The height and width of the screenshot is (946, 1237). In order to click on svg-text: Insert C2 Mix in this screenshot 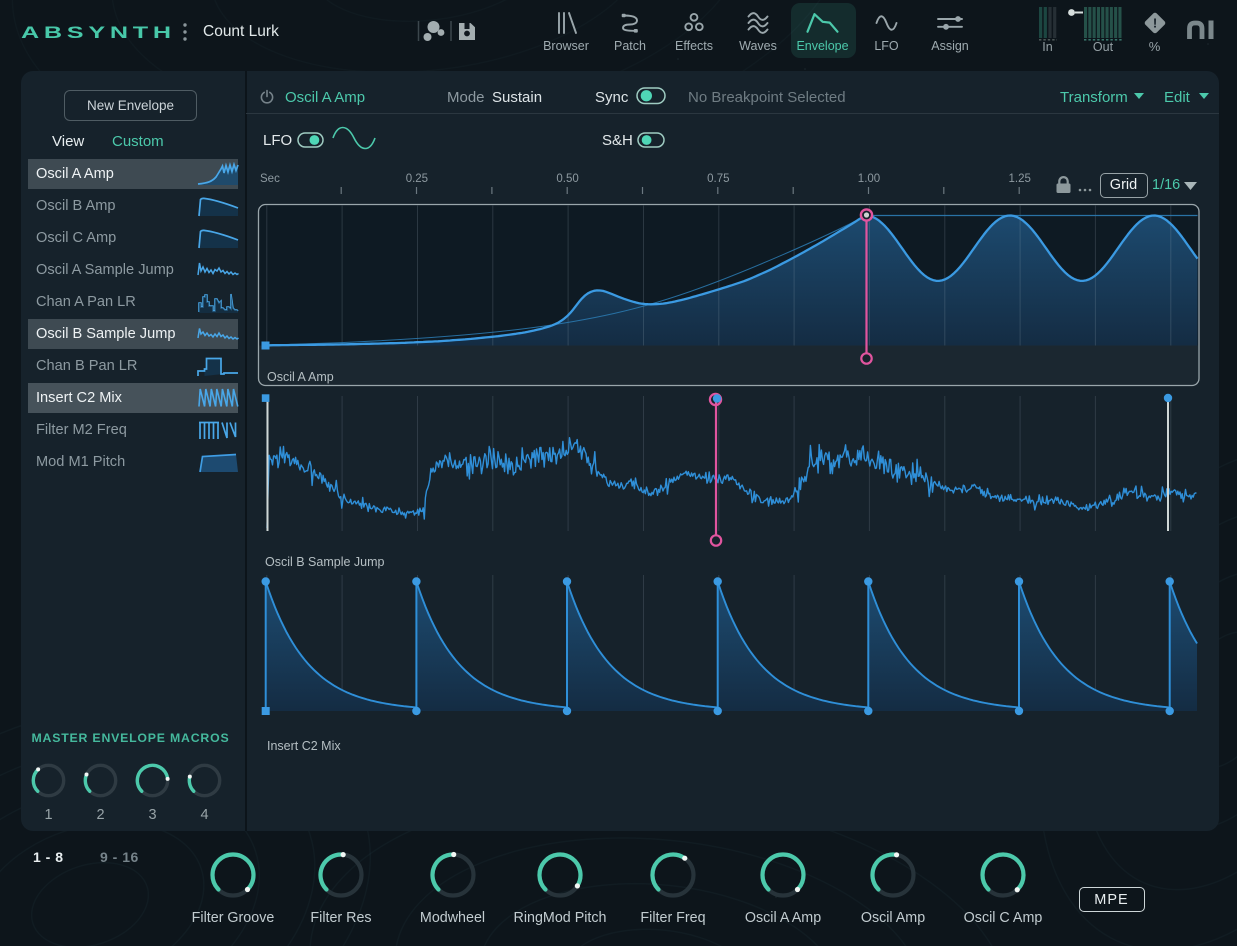, I will do `click(304, 746)`.